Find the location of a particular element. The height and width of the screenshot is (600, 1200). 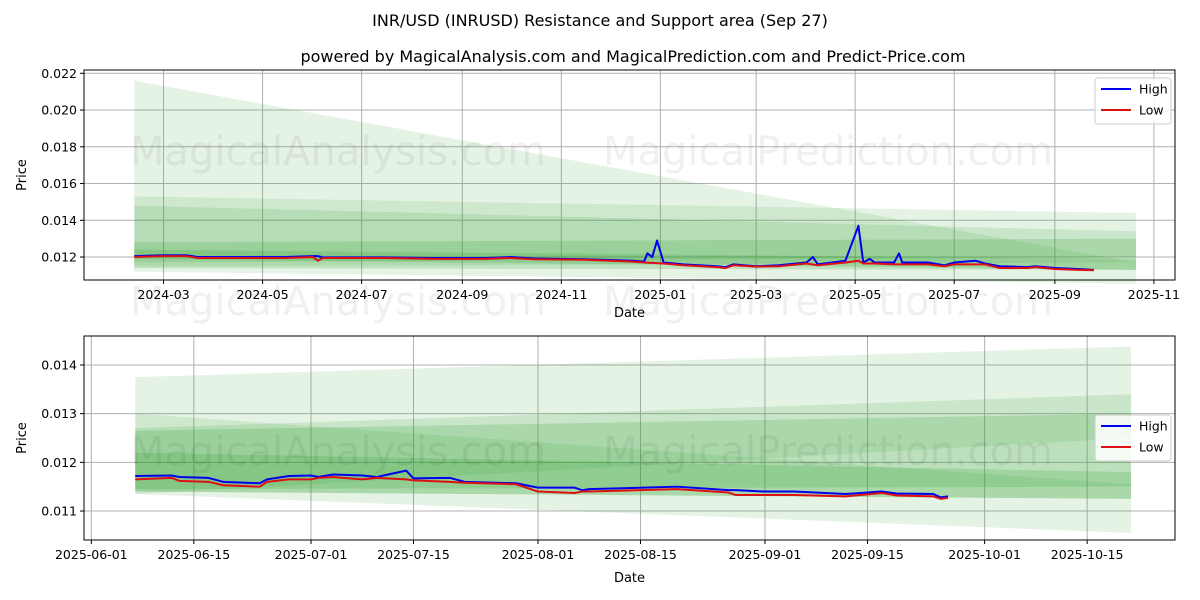

x-tick-label: 2025-07-15 is located at coordinates (413, 554).